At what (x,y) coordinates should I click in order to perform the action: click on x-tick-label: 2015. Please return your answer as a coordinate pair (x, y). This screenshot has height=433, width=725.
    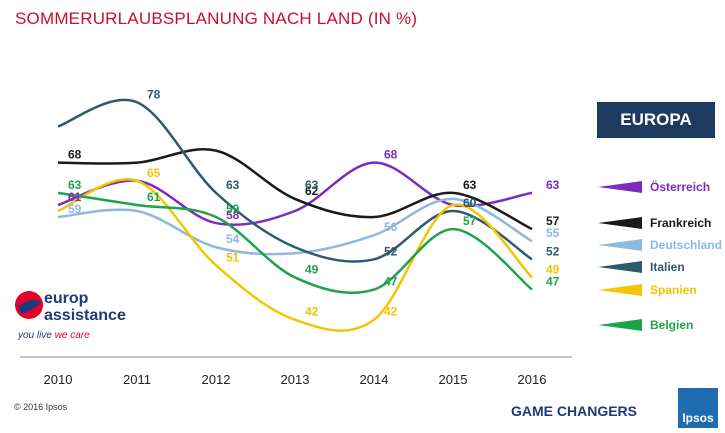
    Looking at the image, I should click on (453, 379).